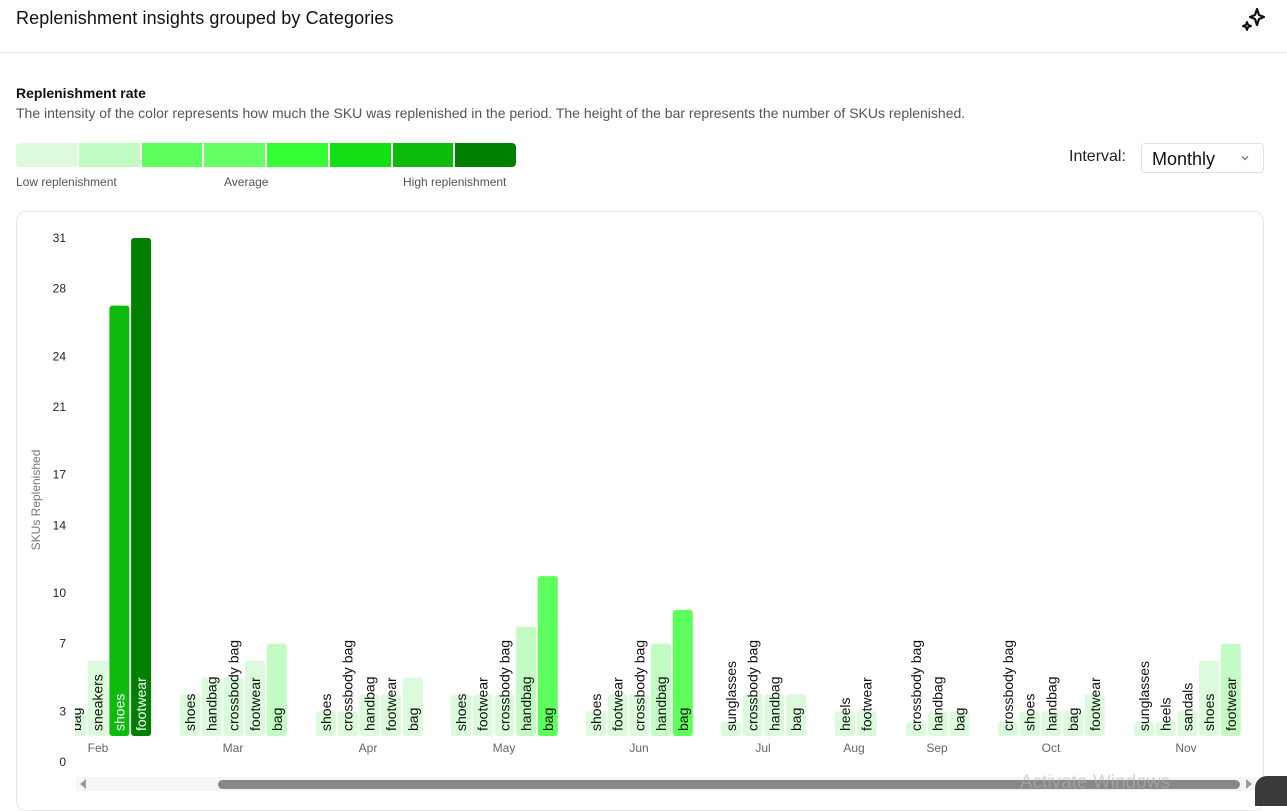 The width and height of the screenshot is (1287, 811). Describe the element at coordinates (617, 715) in the screenshot. I see `bar-jun-footwear` at that location.